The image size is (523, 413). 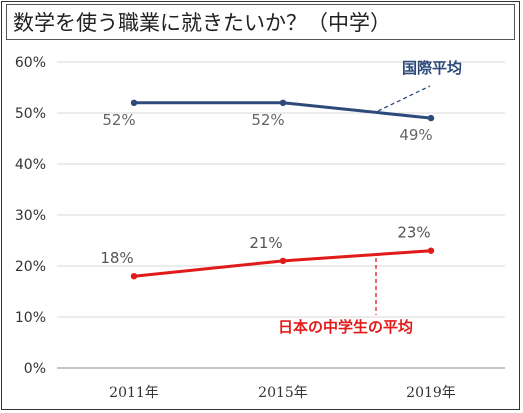 What do you see at coordinates (30, 63) in the screenshot?
I see `y-tick-label: 60%` at bounding box center [30, 63].